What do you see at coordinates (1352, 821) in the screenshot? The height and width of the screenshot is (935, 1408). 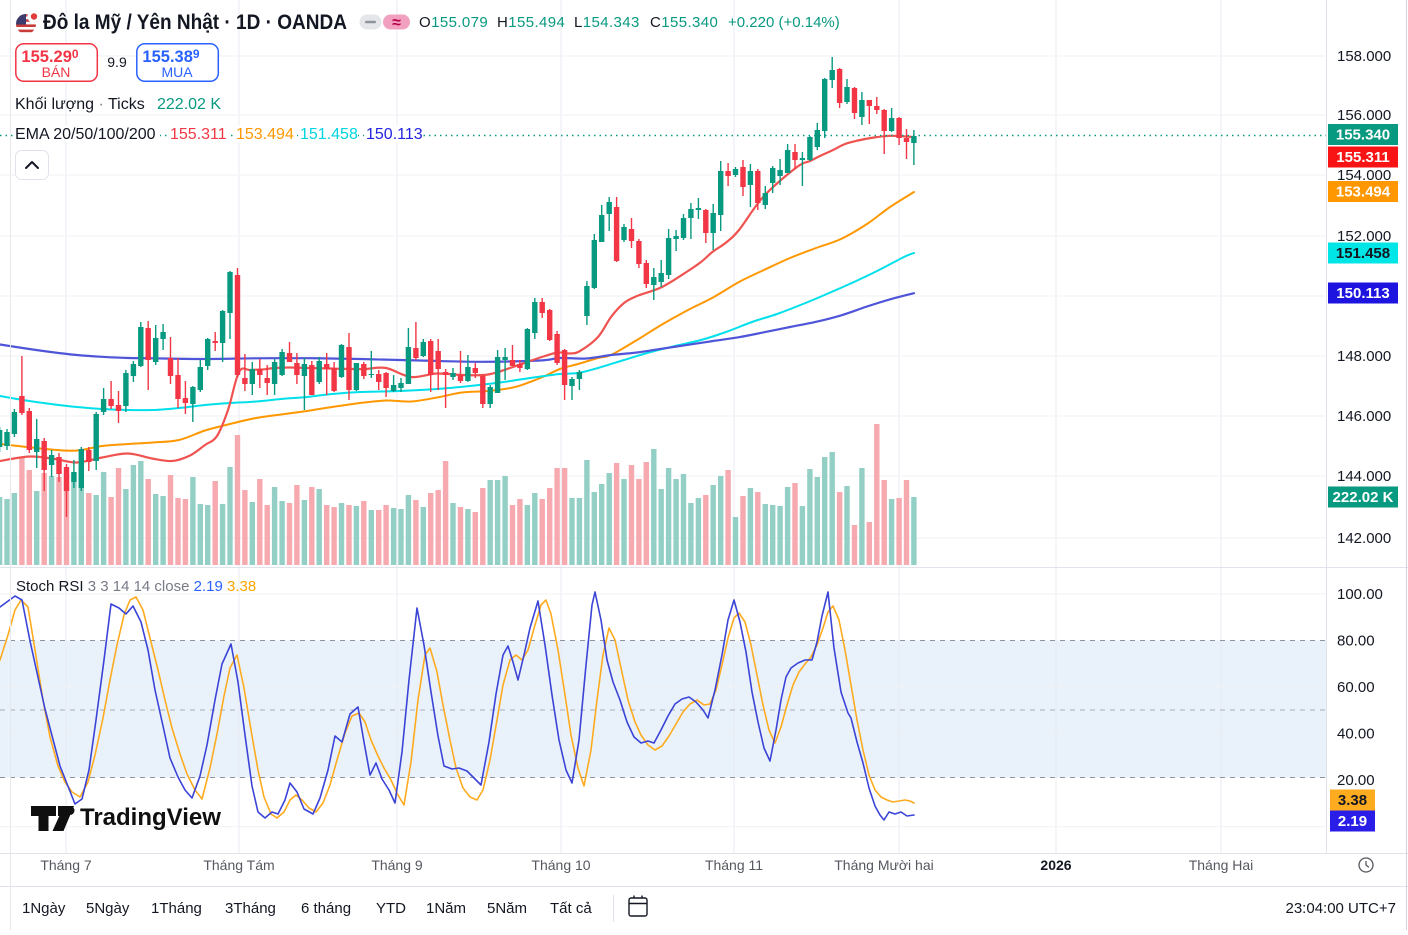 I see `svg-text: 2.19` at bounding box center [1352, 821].